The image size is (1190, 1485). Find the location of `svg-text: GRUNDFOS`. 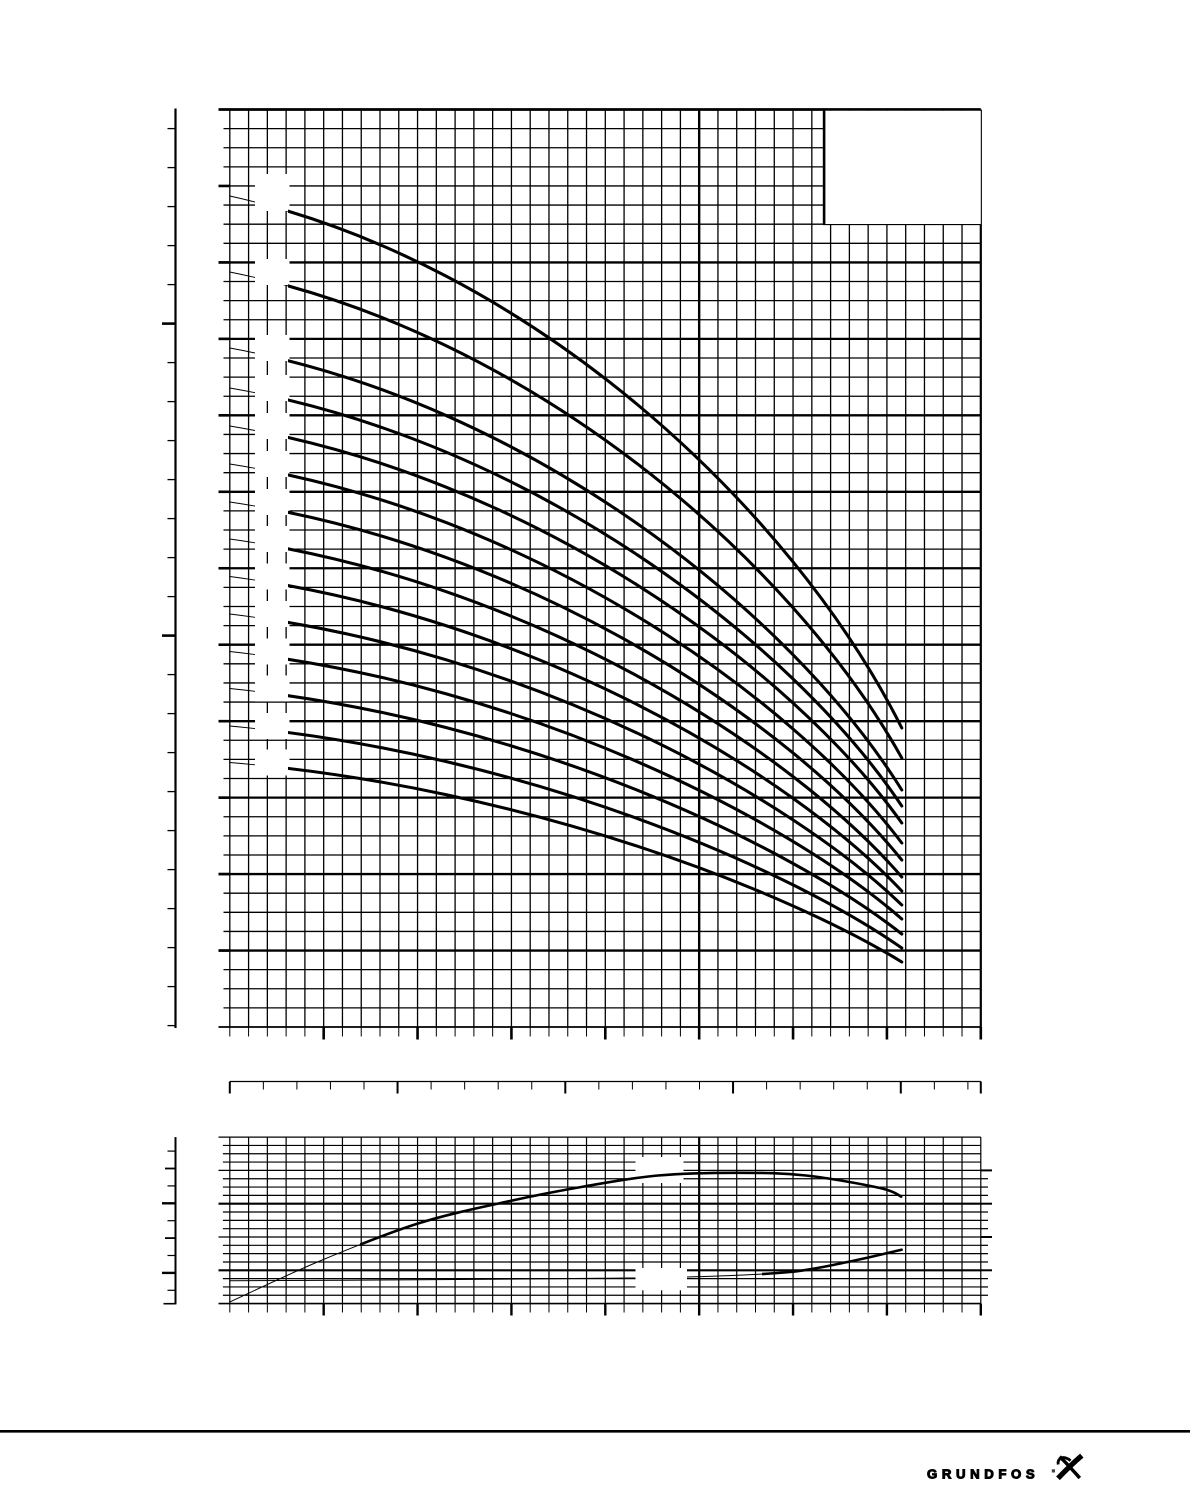

svg-text: GRUNDFOS is located at coordinates (983, 1474).